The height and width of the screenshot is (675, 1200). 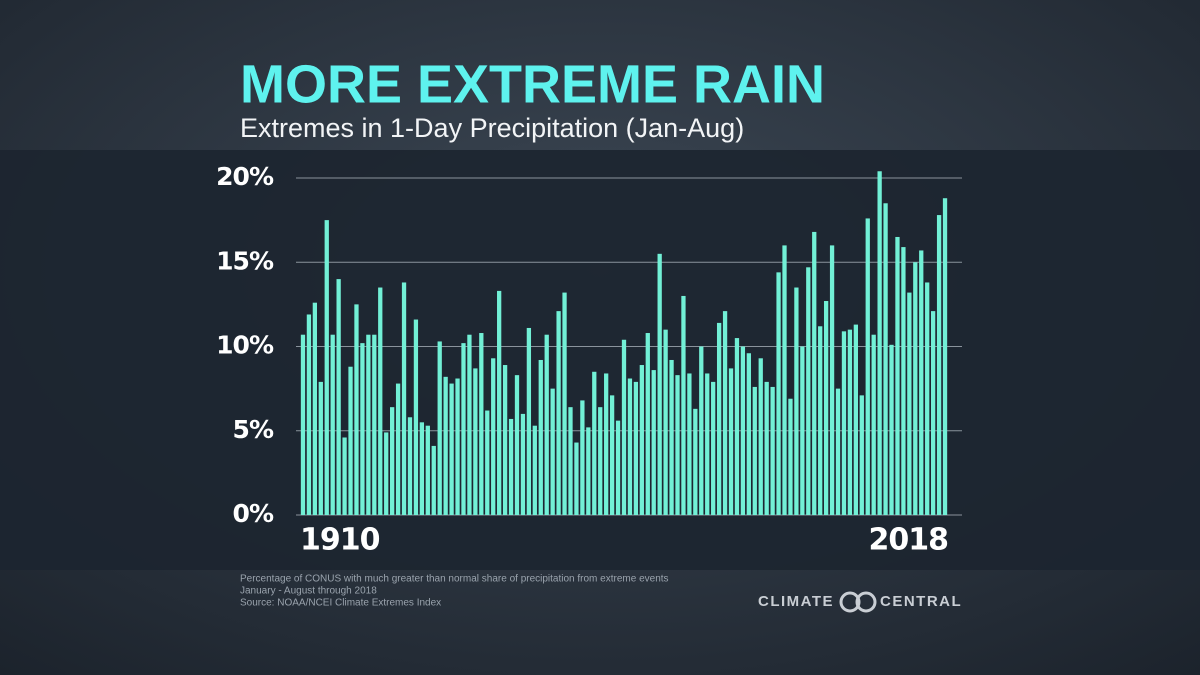 I want to click on y-tick-label: 10%, so click(x=245, y=345).